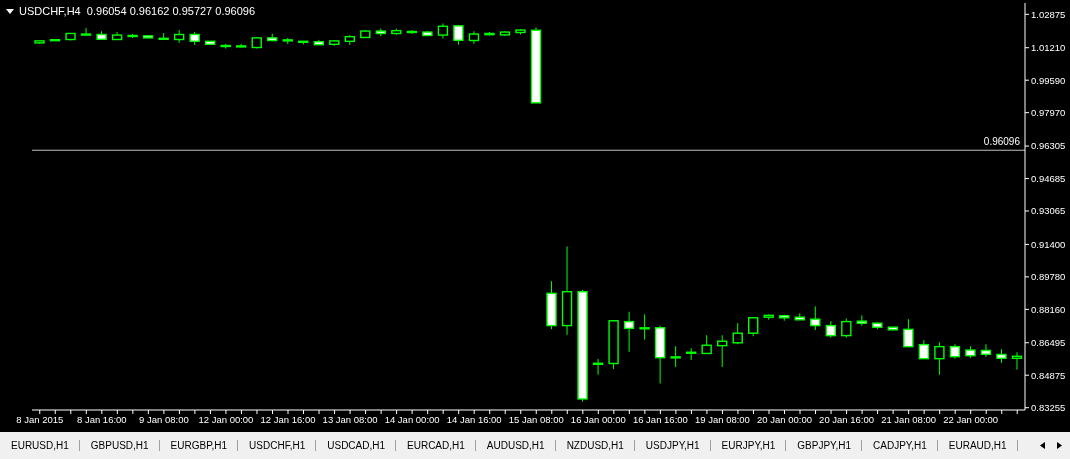 Image resolution: width=1070 pixels, height=459 pixels. What do you see at coordinates (1048, 375) in the screenshot?
I see `y-tick-label: 0.84875` at bounding box center [1048, 375].